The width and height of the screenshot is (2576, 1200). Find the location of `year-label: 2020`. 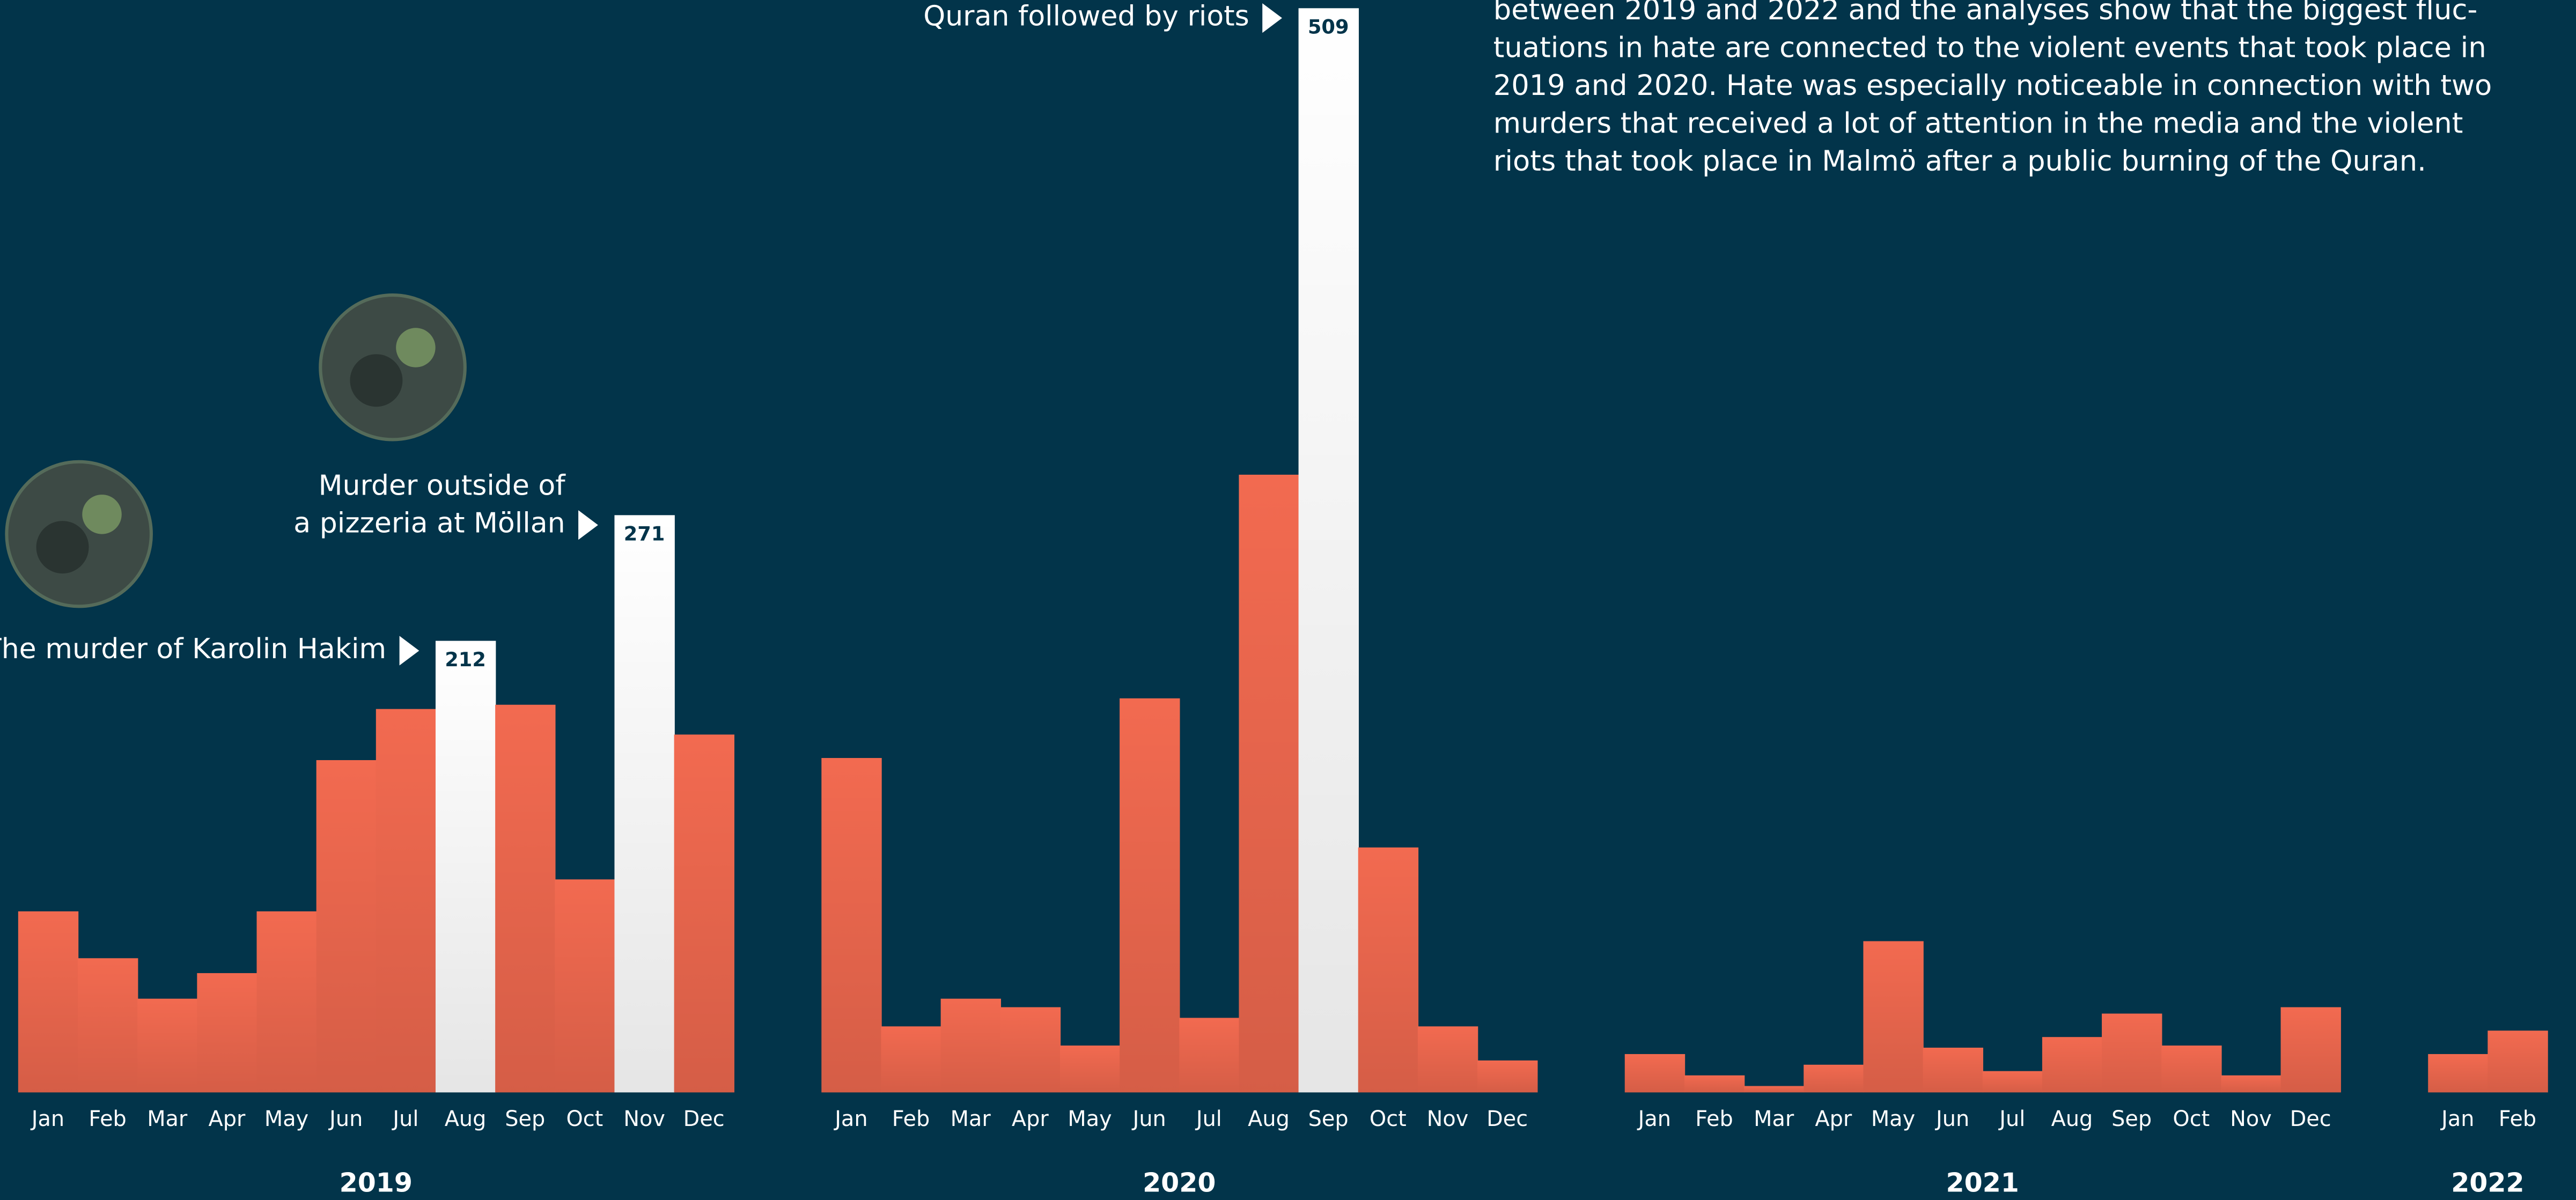

year-label: 2020 is located at coordinates (1179, 1182).